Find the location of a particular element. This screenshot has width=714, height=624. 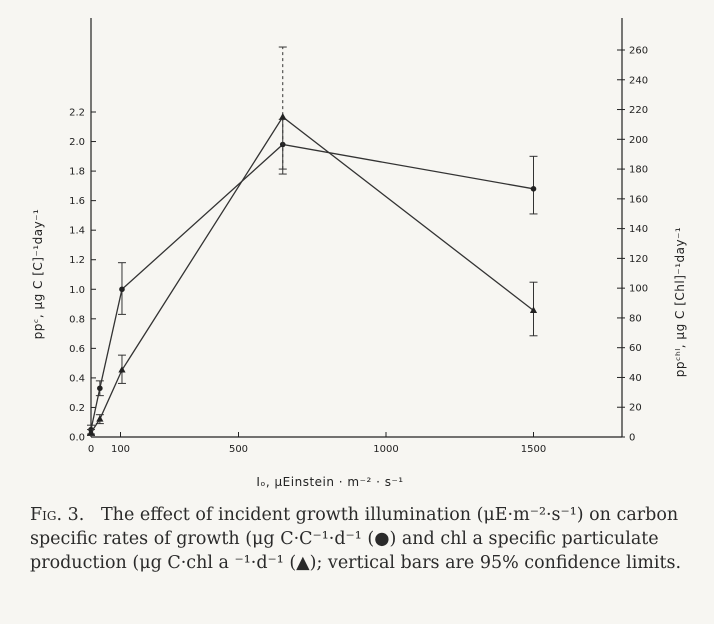

left-y-tick-label: 2.2 is located at coordinates (77, 113).